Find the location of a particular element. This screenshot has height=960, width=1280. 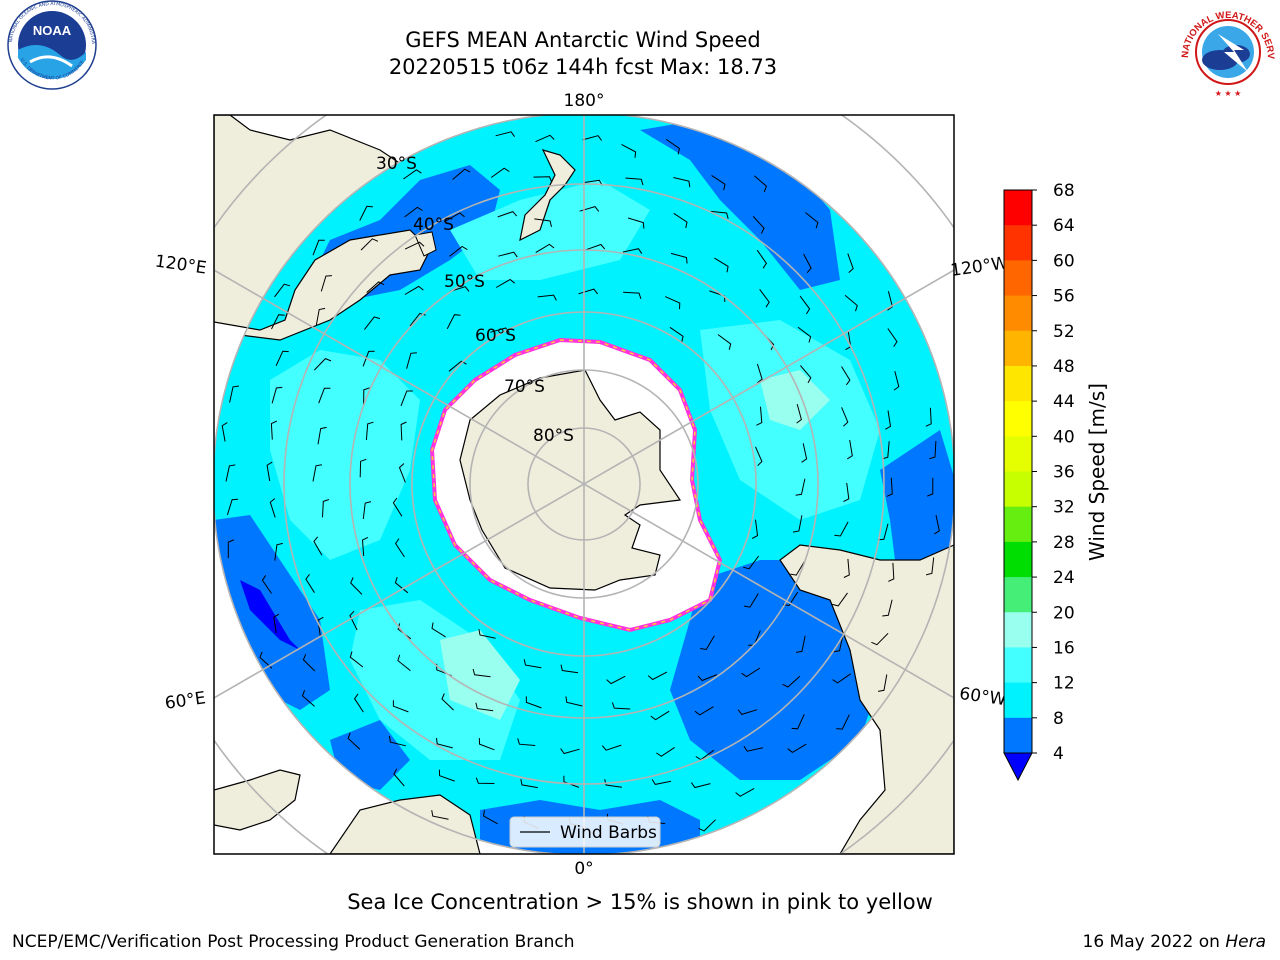

antarctica is located at coordinates (570, 480).